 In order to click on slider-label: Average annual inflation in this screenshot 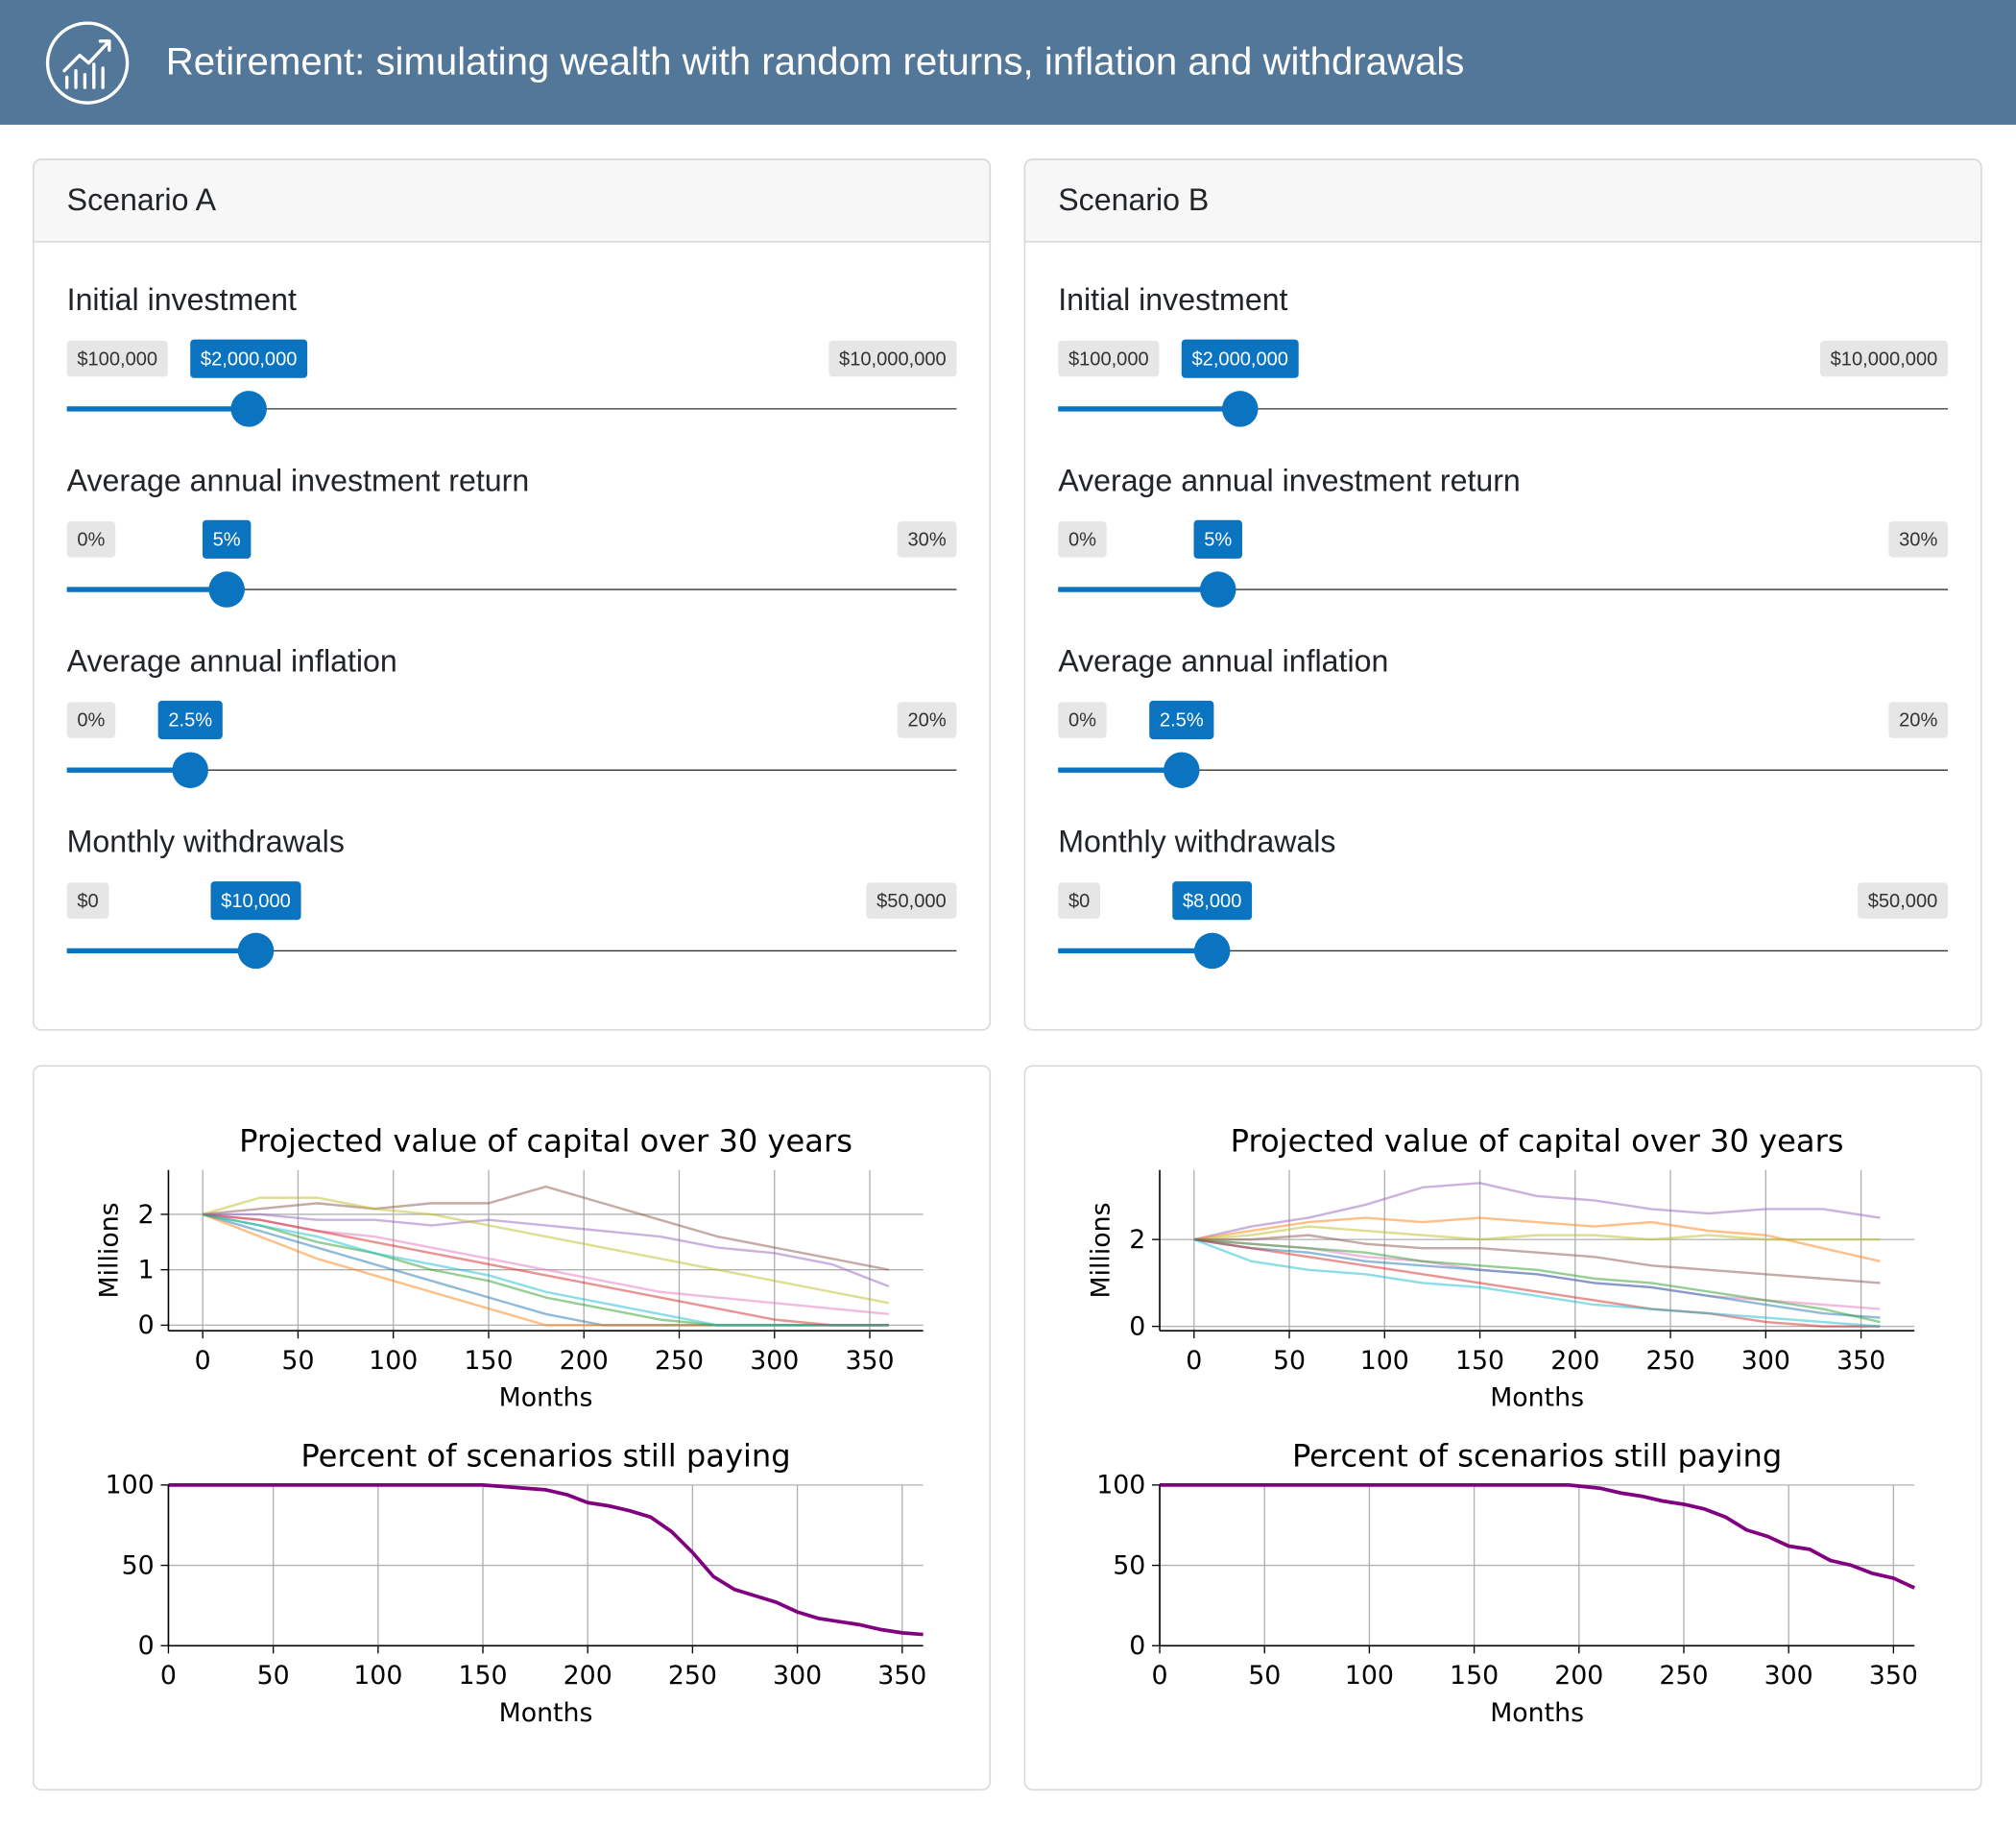, I will do `click(232, 661)`.